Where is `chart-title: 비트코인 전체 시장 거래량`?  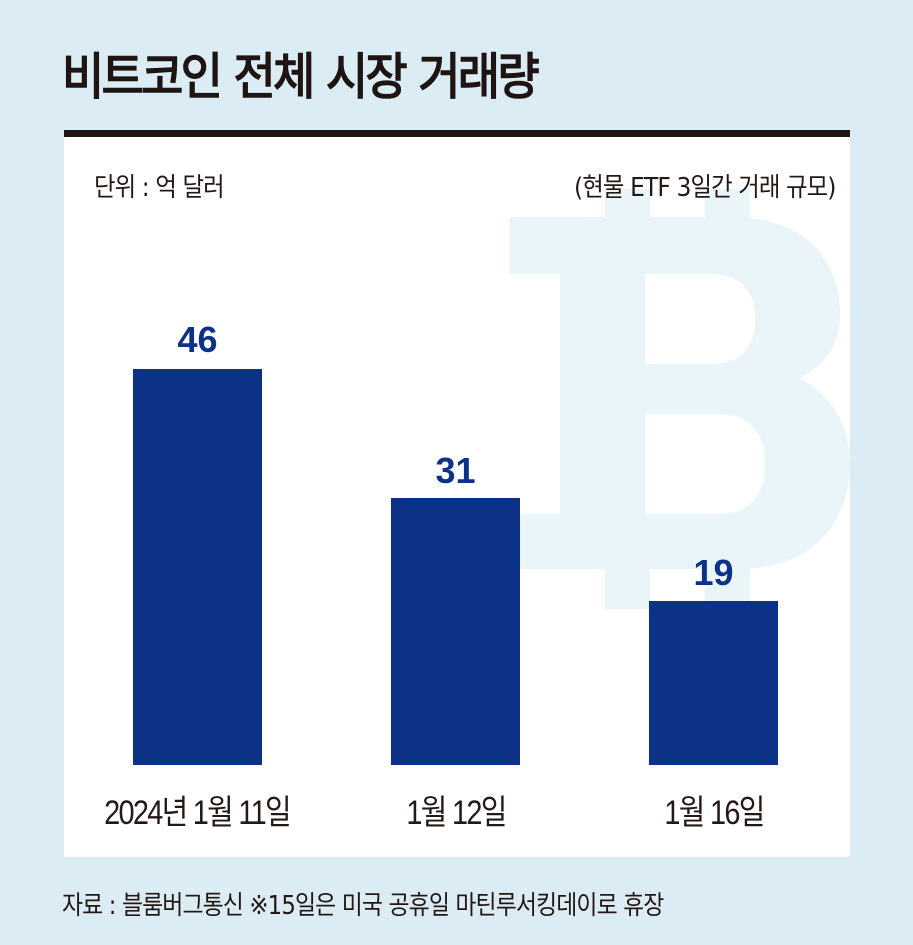 chart-title: 비트코인 전체 시장 거래량 is located at coordinates (301, 77).